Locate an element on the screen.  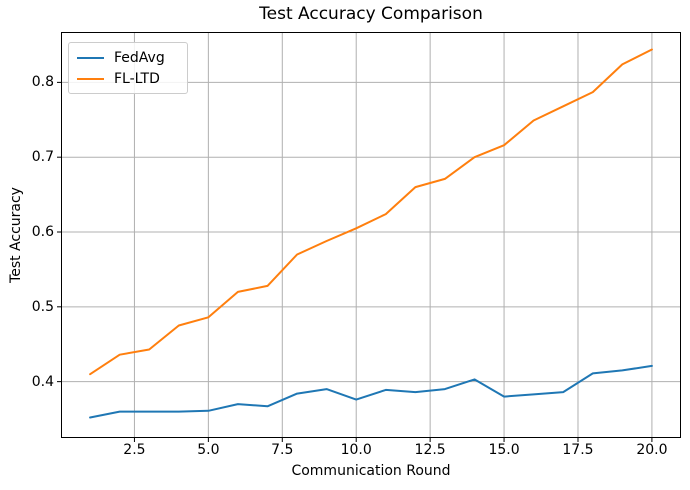
legend-entry-fedavg: FedAvg is located at coordinates (127, 57).